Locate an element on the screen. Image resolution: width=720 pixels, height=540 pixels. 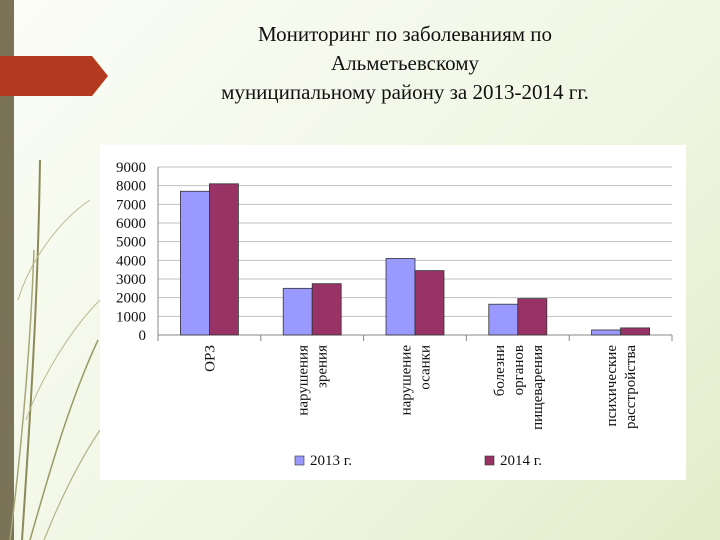
y-tick-label-0: 0 is located at coordinates (143, 336).